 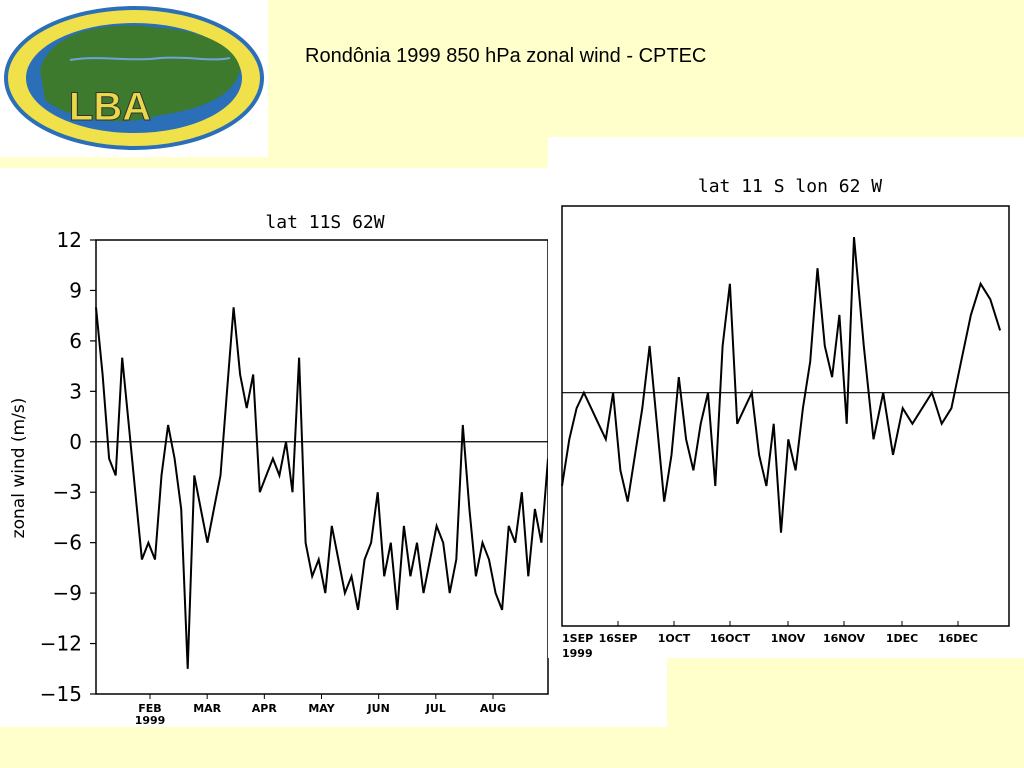 I want to click on x-tick-label: 16DEC, so click(x=958, y=638).